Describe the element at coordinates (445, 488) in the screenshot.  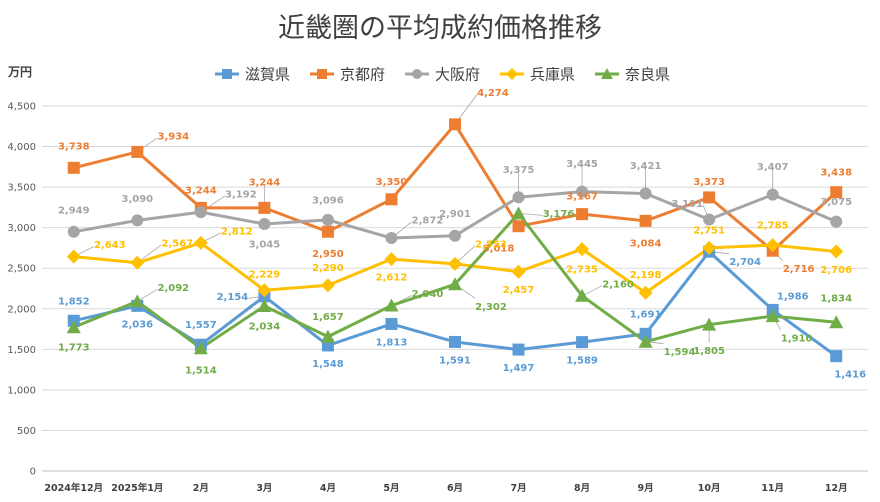
I see `x-axis-ticks: 2024年12月 2025年1月 2月 3月 4月 5月 6月 7月 8月 9月 10月 11月 12月` at that location.